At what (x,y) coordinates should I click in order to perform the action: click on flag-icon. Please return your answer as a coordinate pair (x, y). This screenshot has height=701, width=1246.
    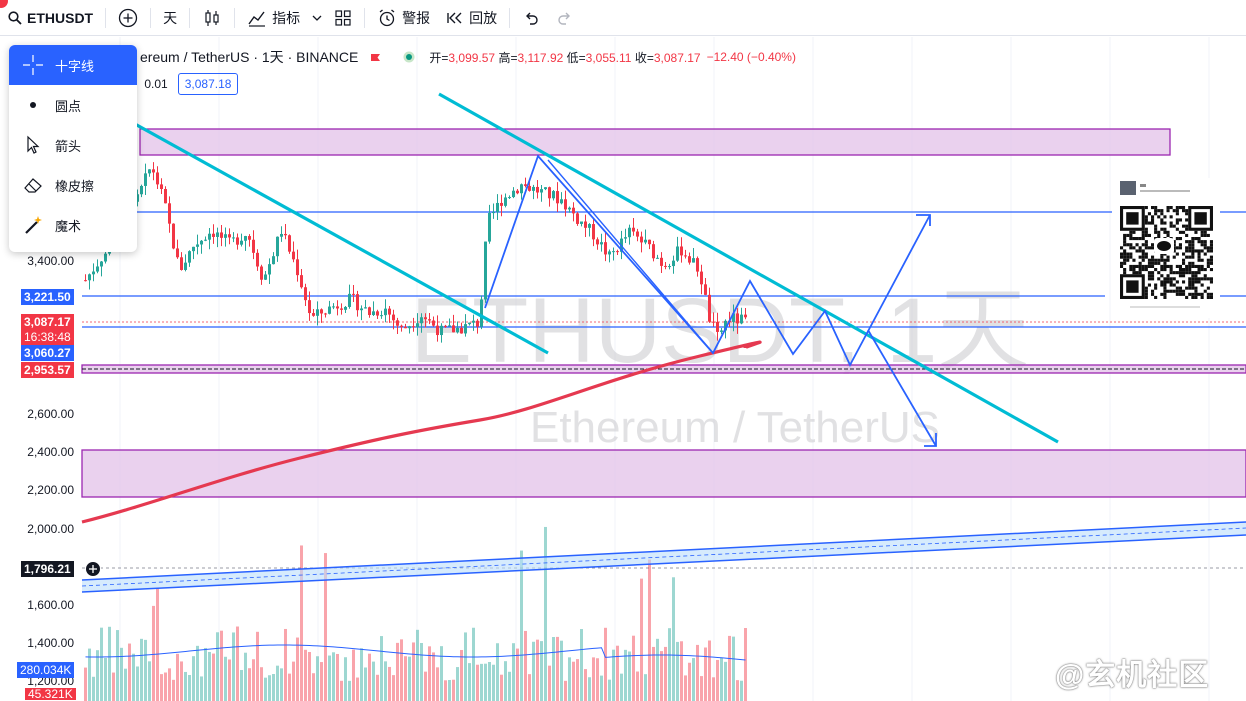
    Looking at the image, I should click on (375, 57).